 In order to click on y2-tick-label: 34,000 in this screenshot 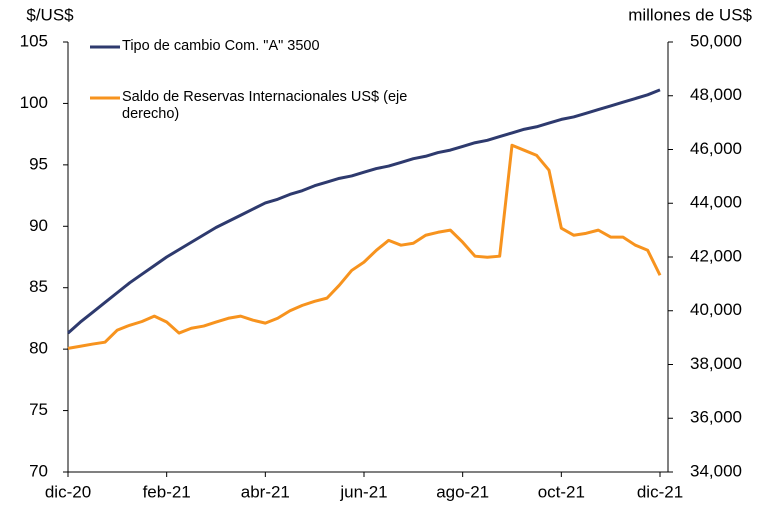, I will do `click(716, 470)`.